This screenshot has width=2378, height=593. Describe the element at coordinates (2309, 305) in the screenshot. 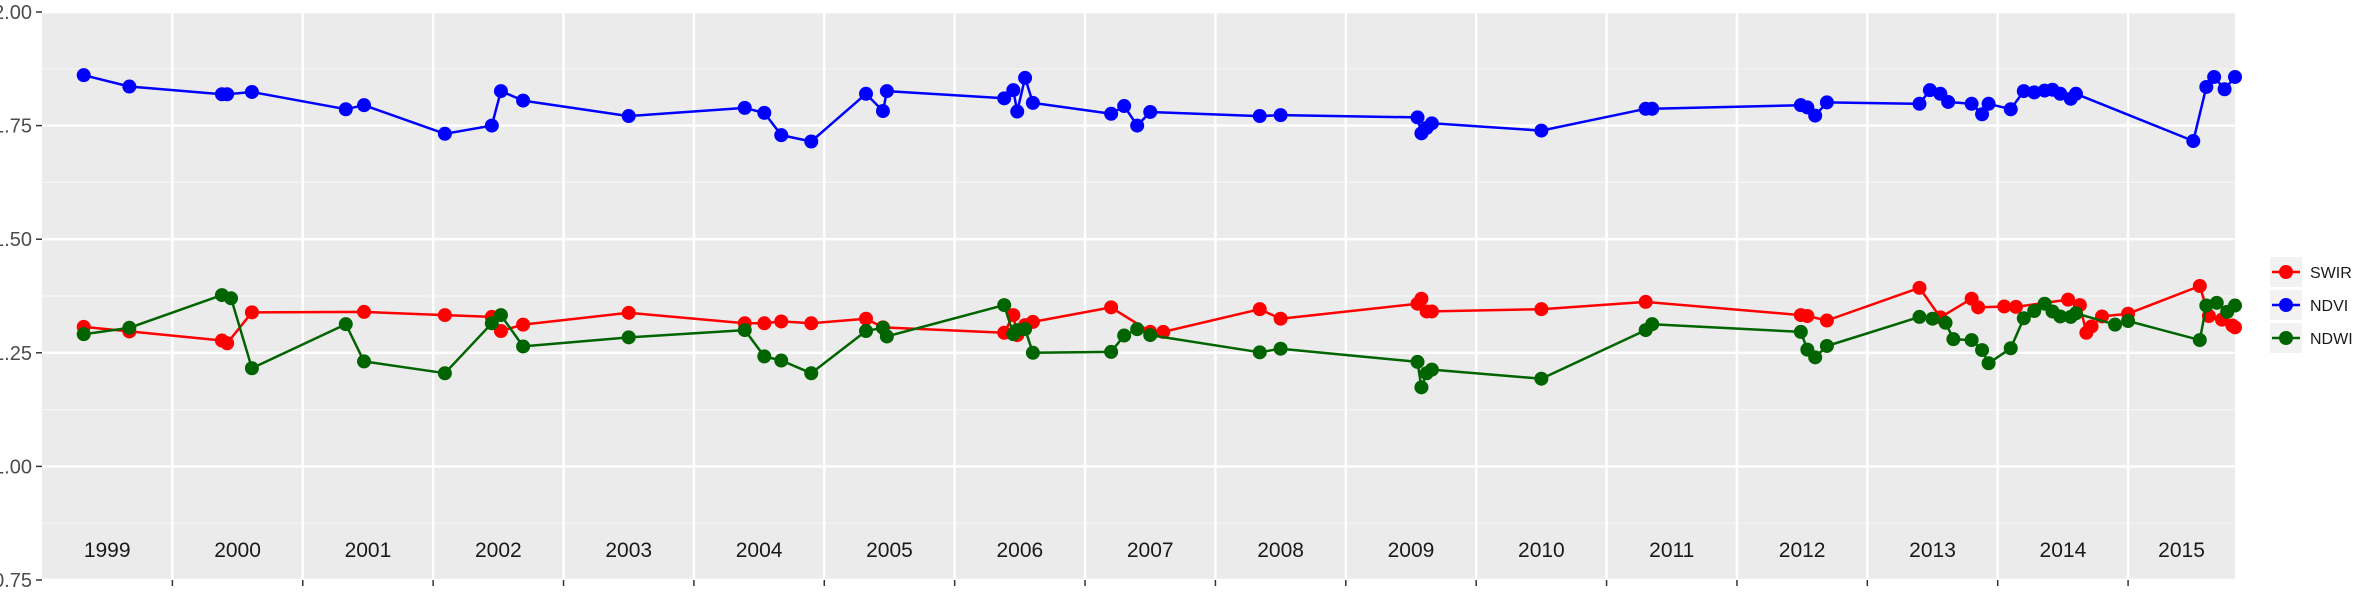

I see `legend-item-ndvi: NDVI` at that location.